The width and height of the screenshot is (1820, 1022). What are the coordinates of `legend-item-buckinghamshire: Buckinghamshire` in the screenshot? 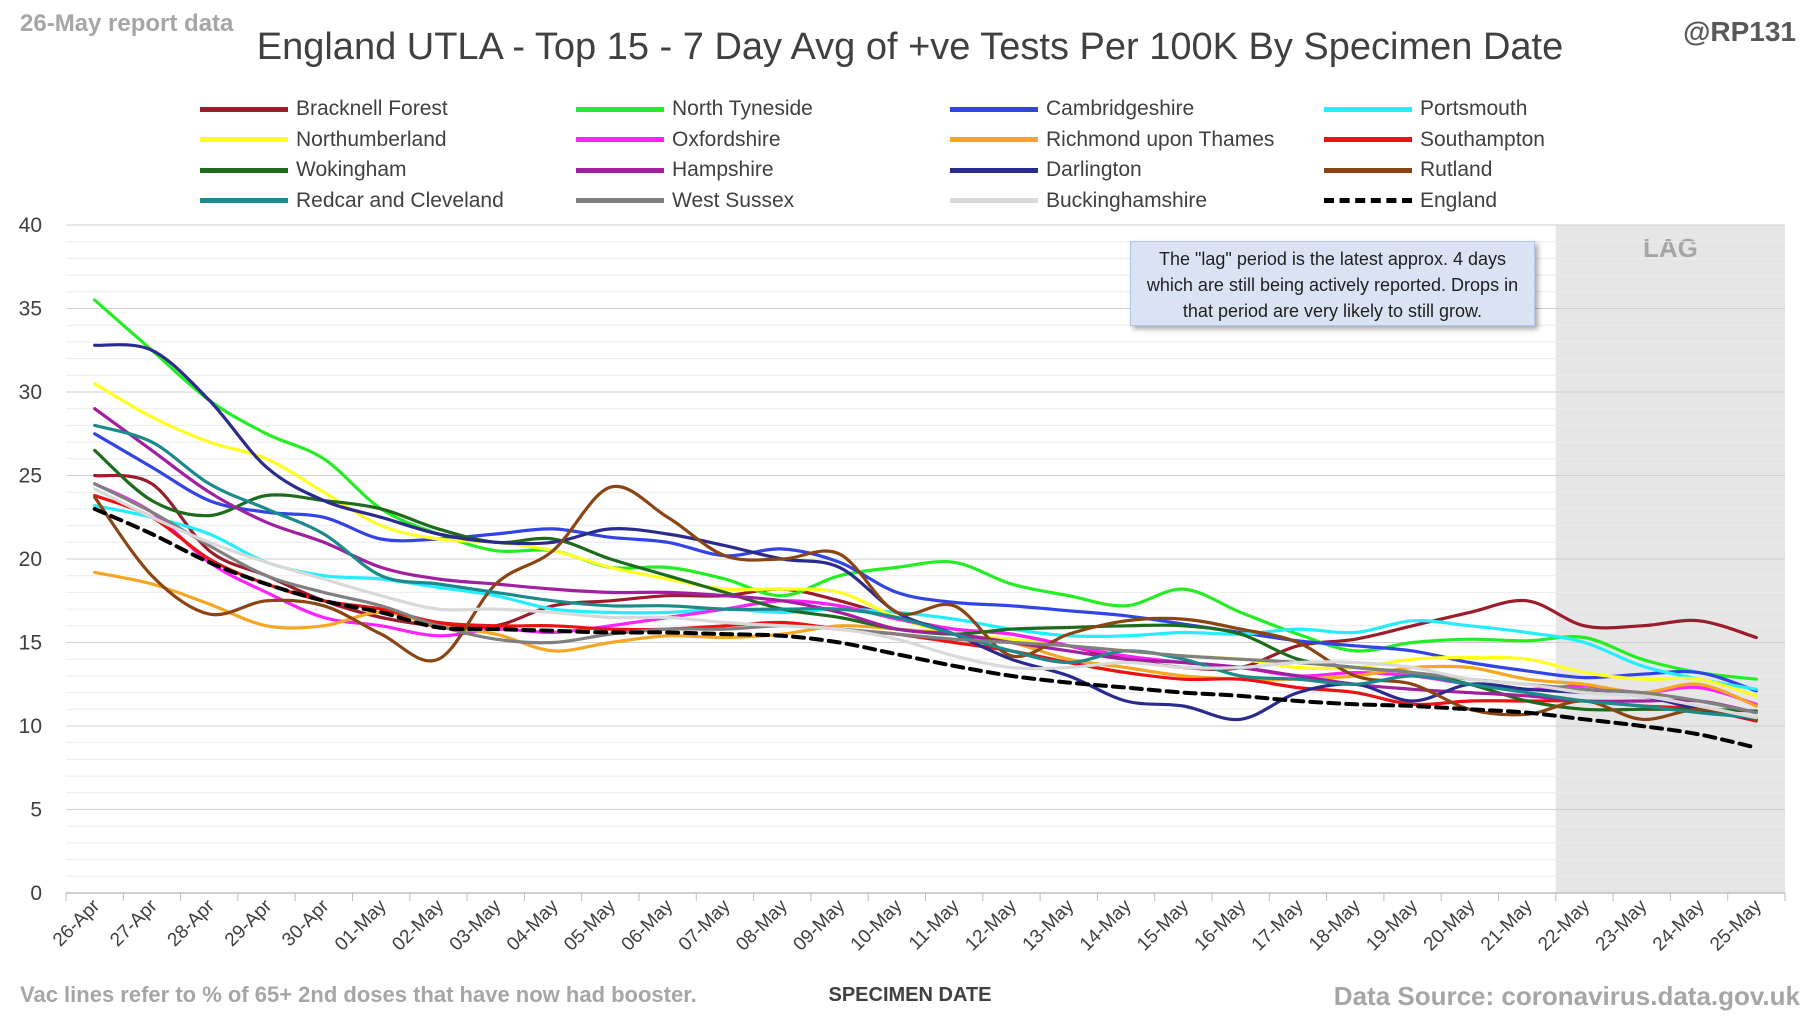 It's located at (1078, 201).